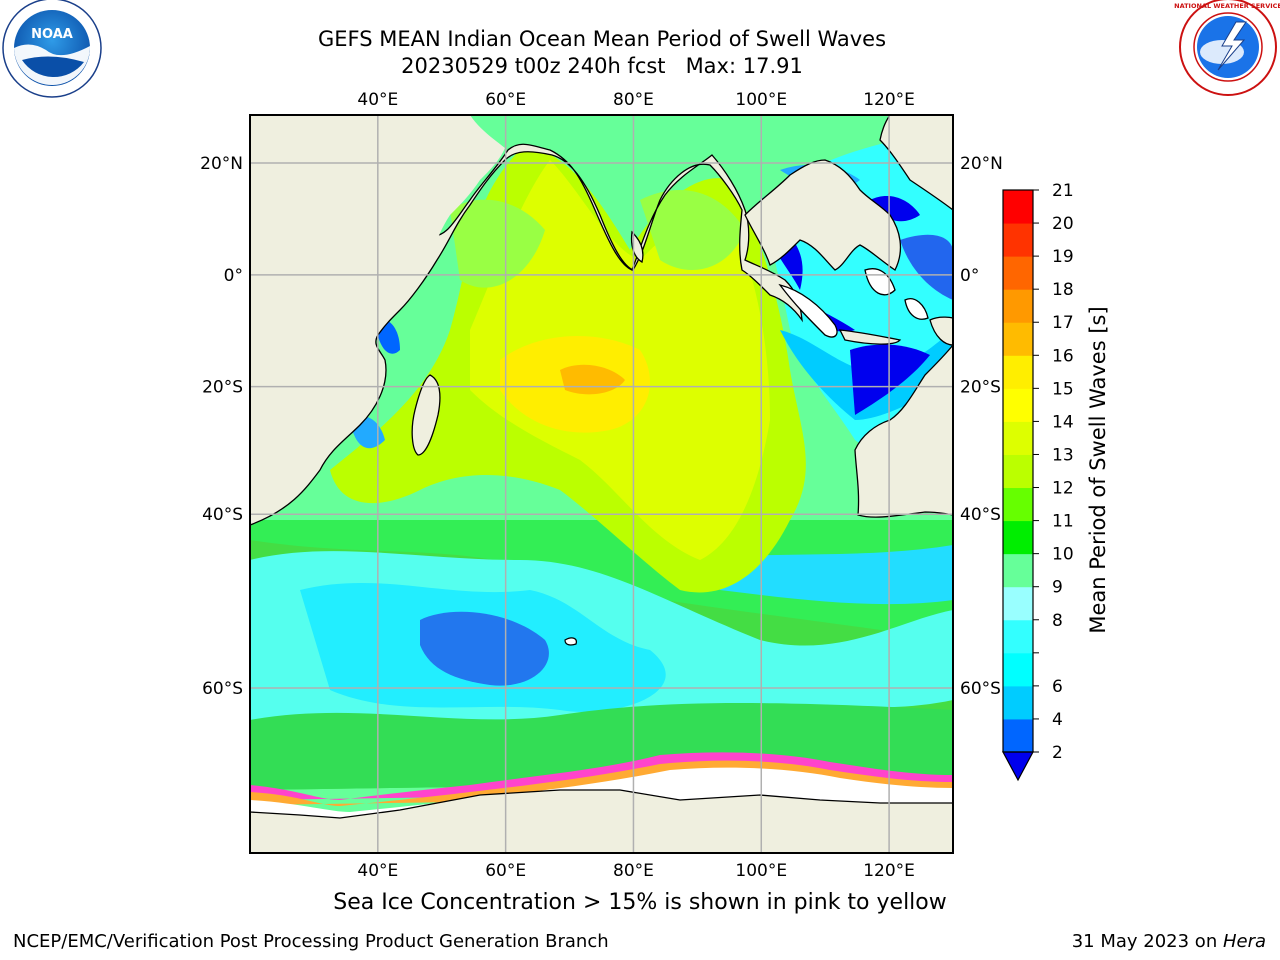 The height and width of the screenshot is (960, 1280). What do you see at coordinates (1063, 389) in the screenshot?
I see `colorbar-tick-label: 15` at bounding box center [1063, 389].